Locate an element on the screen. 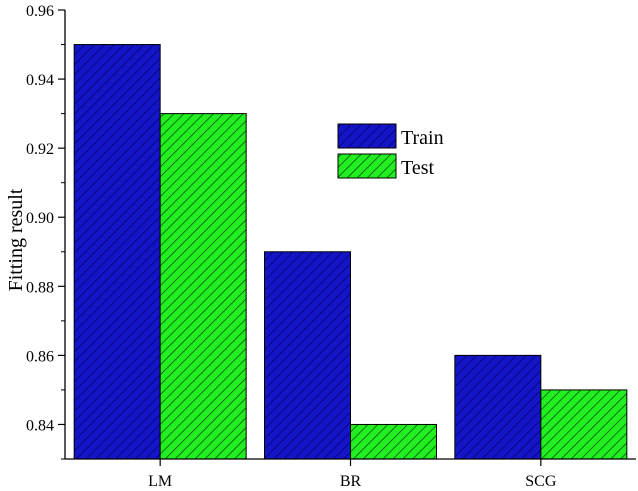 The height and width of the screenshot is (491, 638). legend-swatch-train is located at coordinates (367, 136).